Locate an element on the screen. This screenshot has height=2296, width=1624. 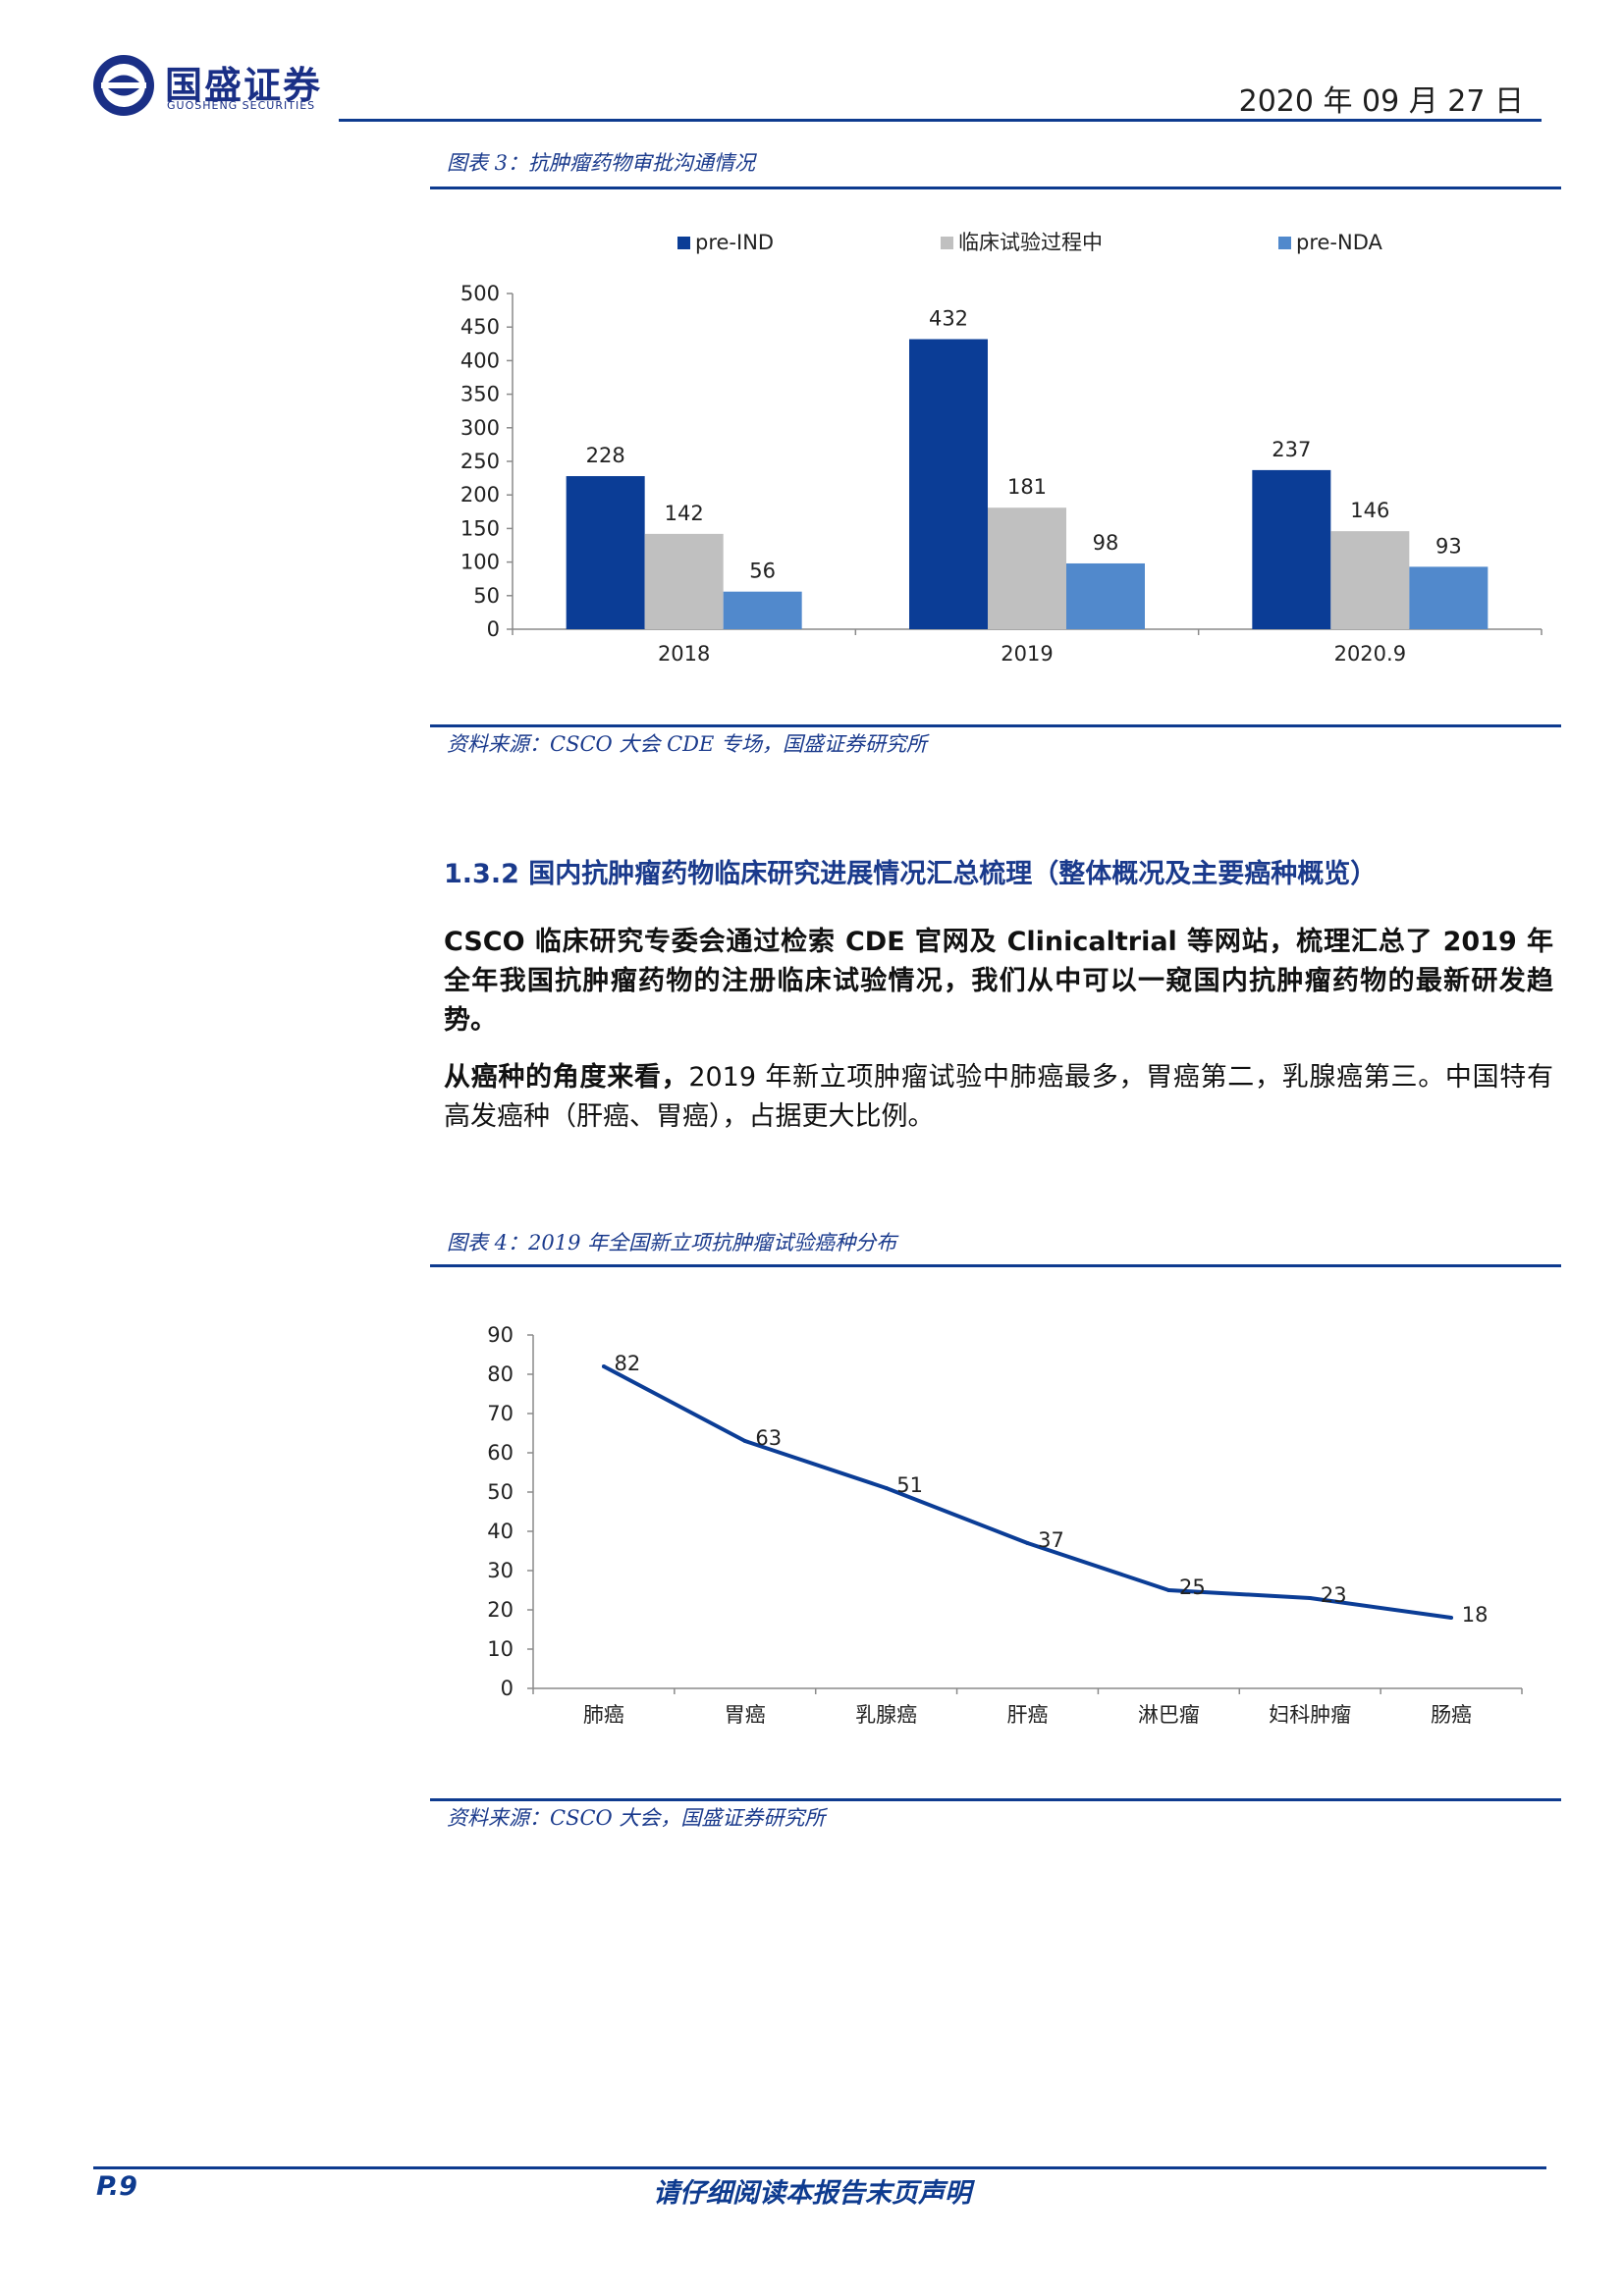
section-title: 1.3.2 国内抗肿瘤药物临床研究进展情况汇总梳理（整体概况及主要癌种概览） is located at coordinates (911, 874).